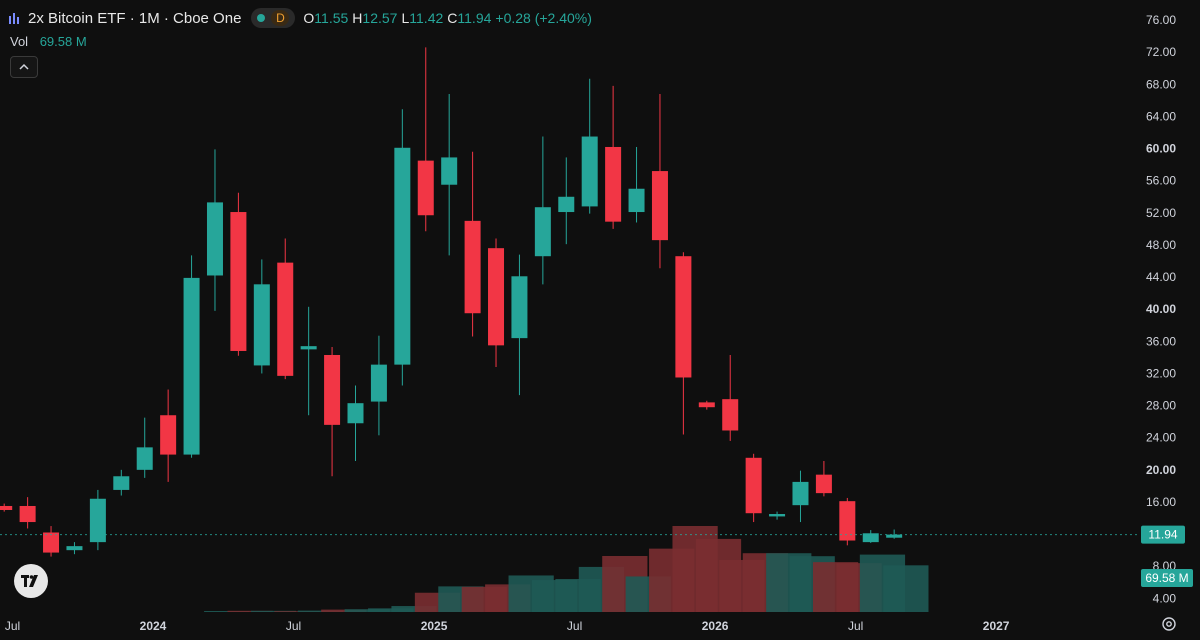 The height and width of the screenshot is (640, 1200). I want to click on high-value: 12.57, so click(380, 18).